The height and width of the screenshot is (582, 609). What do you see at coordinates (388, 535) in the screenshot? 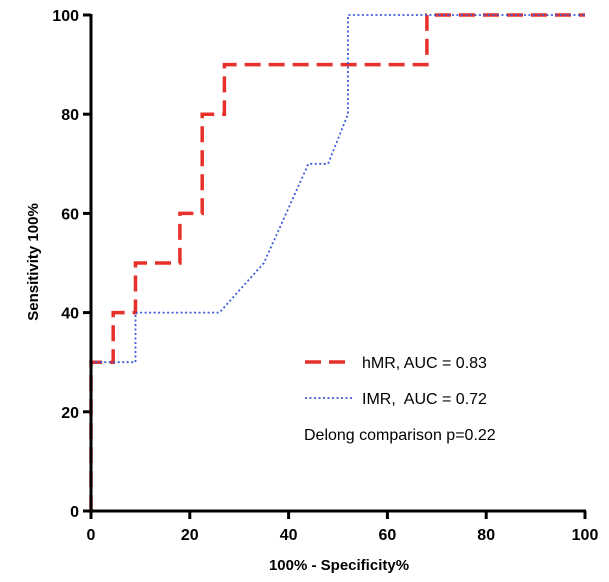
I see `x-tick-label: 60` at bounding box center [388, 535].